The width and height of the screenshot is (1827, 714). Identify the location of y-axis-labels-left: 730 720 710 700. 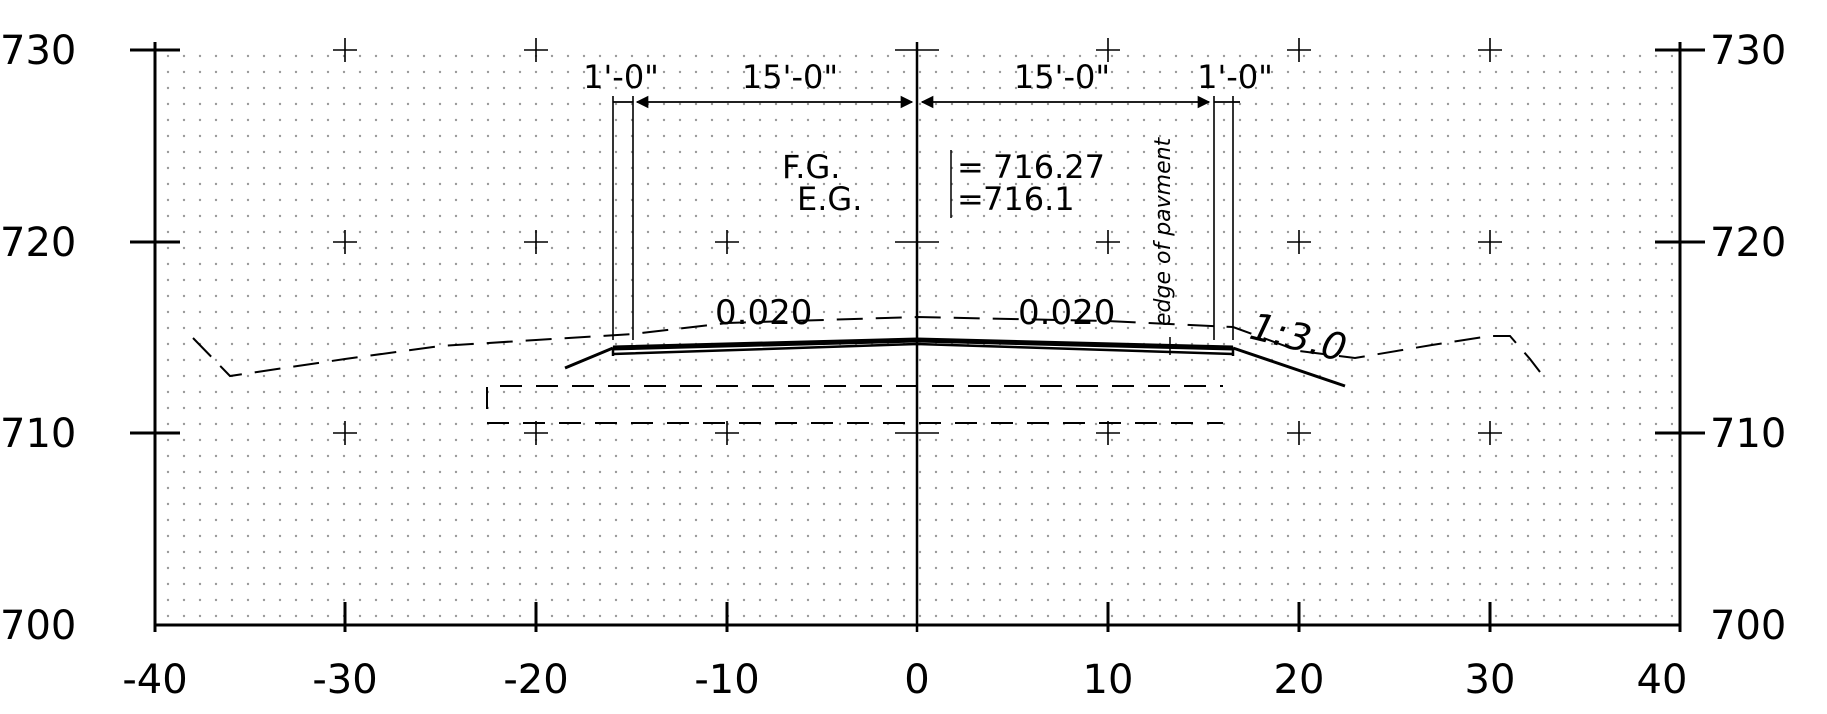
(38, 338).